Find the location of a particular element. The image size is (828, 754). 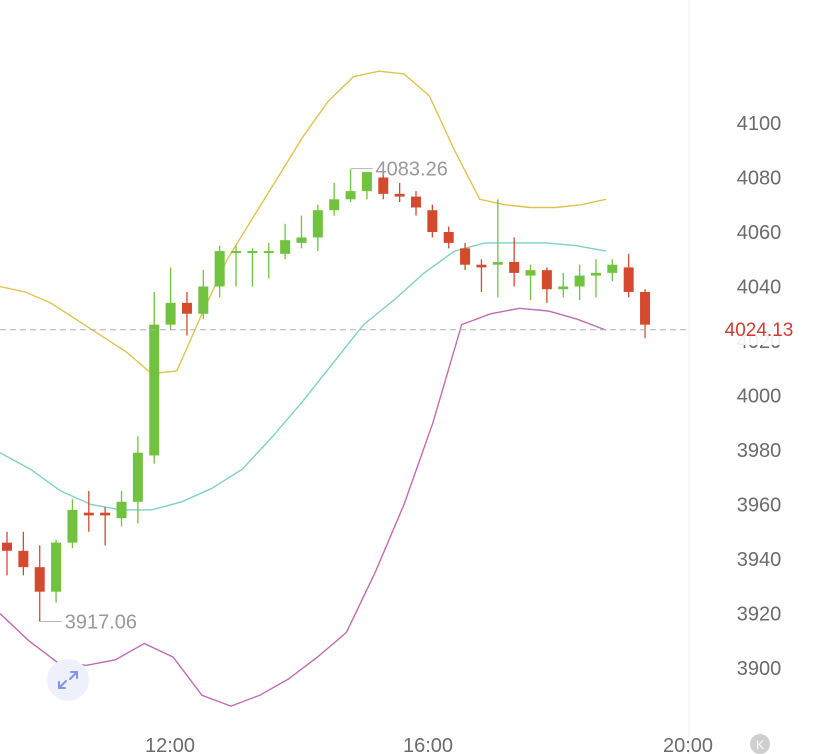

y-tick-label: 3960 is located at coordinates (759, 506).